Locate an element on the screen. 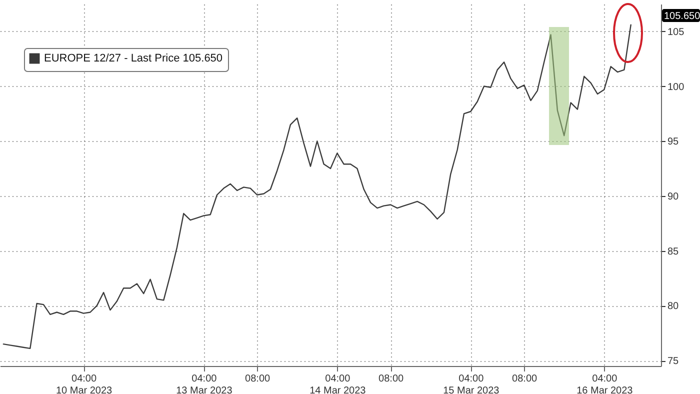  x-tick-label: 04:00 15 Mar 2023 is located at coordinates (471, 384).